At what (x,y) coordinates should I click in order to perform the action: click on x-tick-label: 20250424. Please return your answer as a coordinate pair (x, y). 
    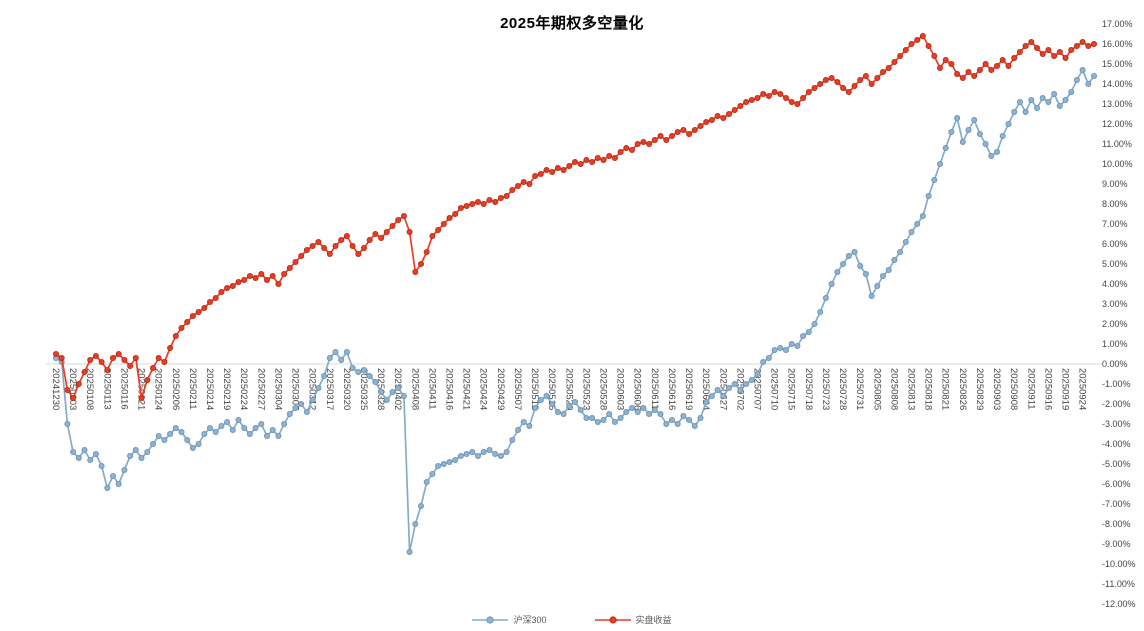
    Looking at the image, I should click on (483, 389).